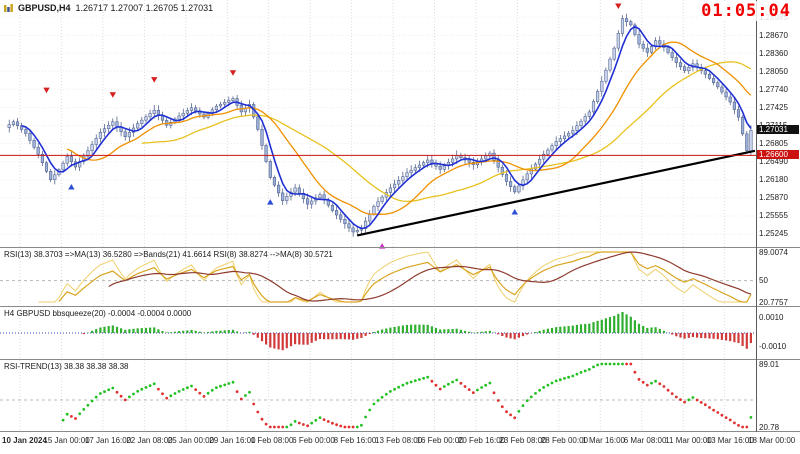 The image size is (800, 454). I want to click on rsi-trend-indicator-header: RSI-TREND(13) 38.38 38.38 38.38, so click(66, 366).